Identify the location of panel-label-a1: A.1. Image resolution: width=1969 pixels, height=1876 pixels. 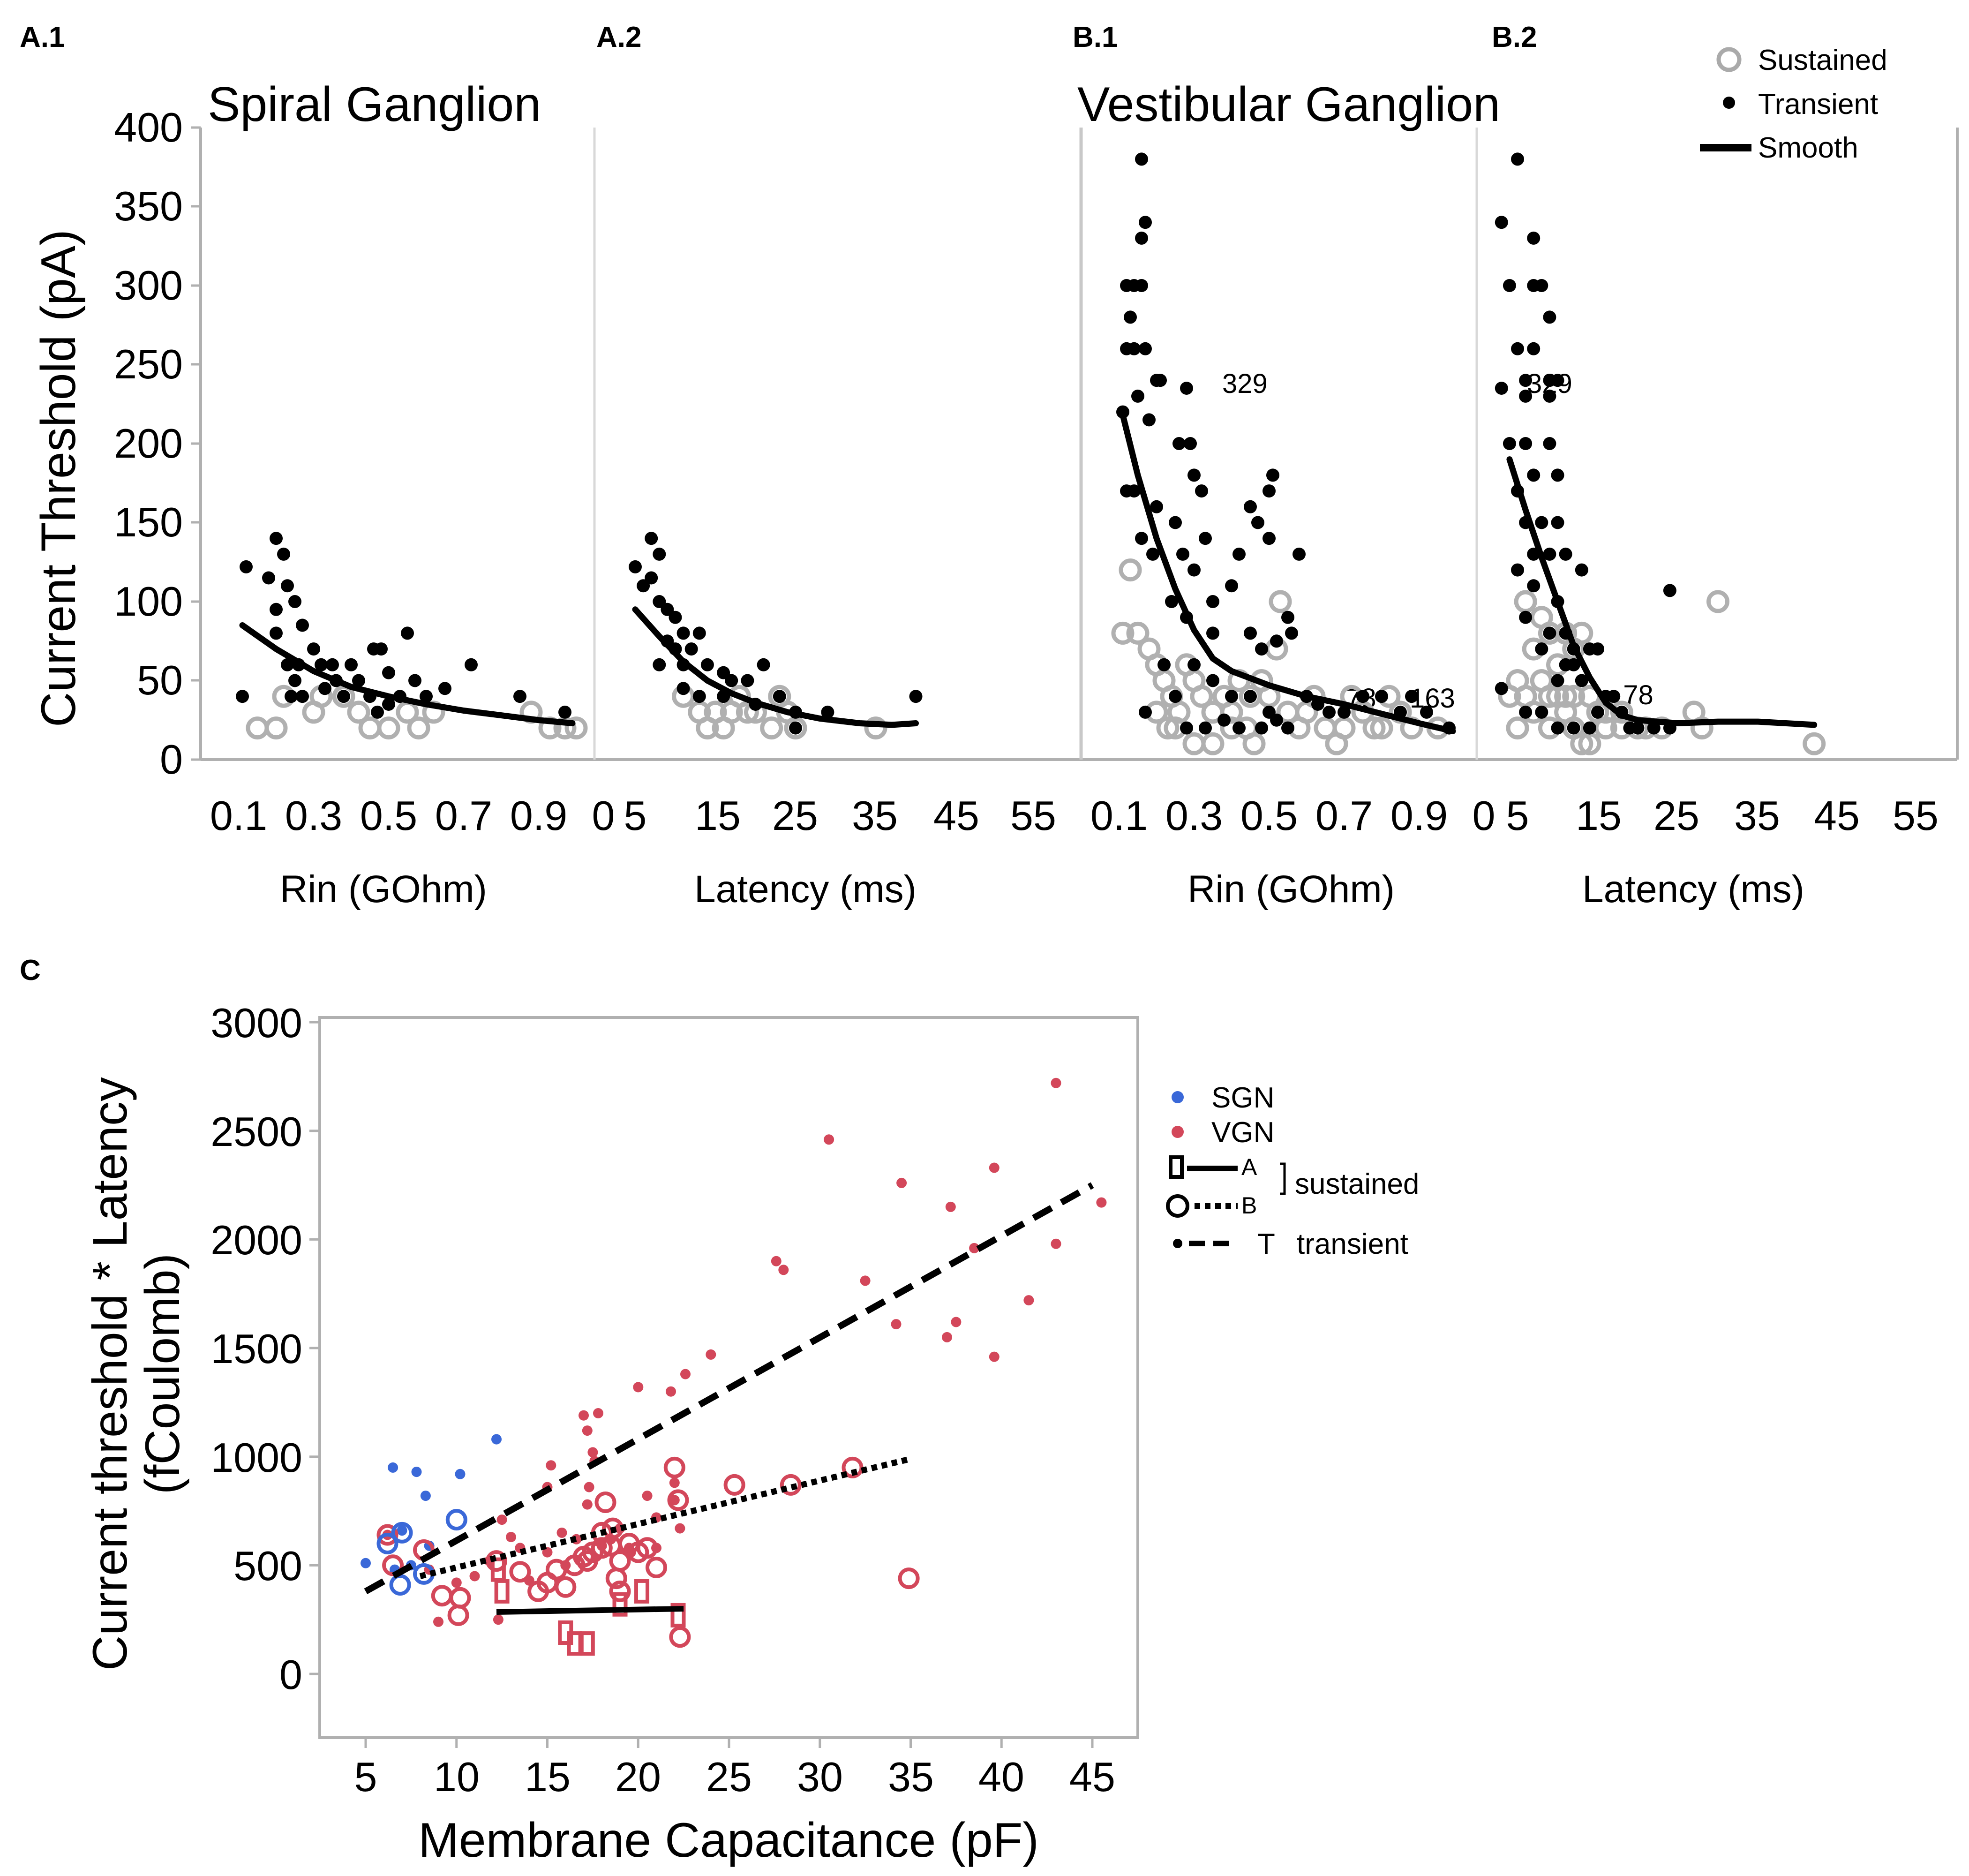
(42, 37).